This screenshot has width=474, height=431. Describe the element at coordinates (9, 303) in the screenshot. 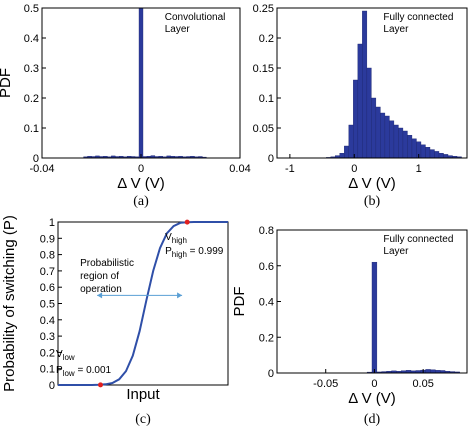

I see `y-axis-label: Probability of switching (P)` at that location.